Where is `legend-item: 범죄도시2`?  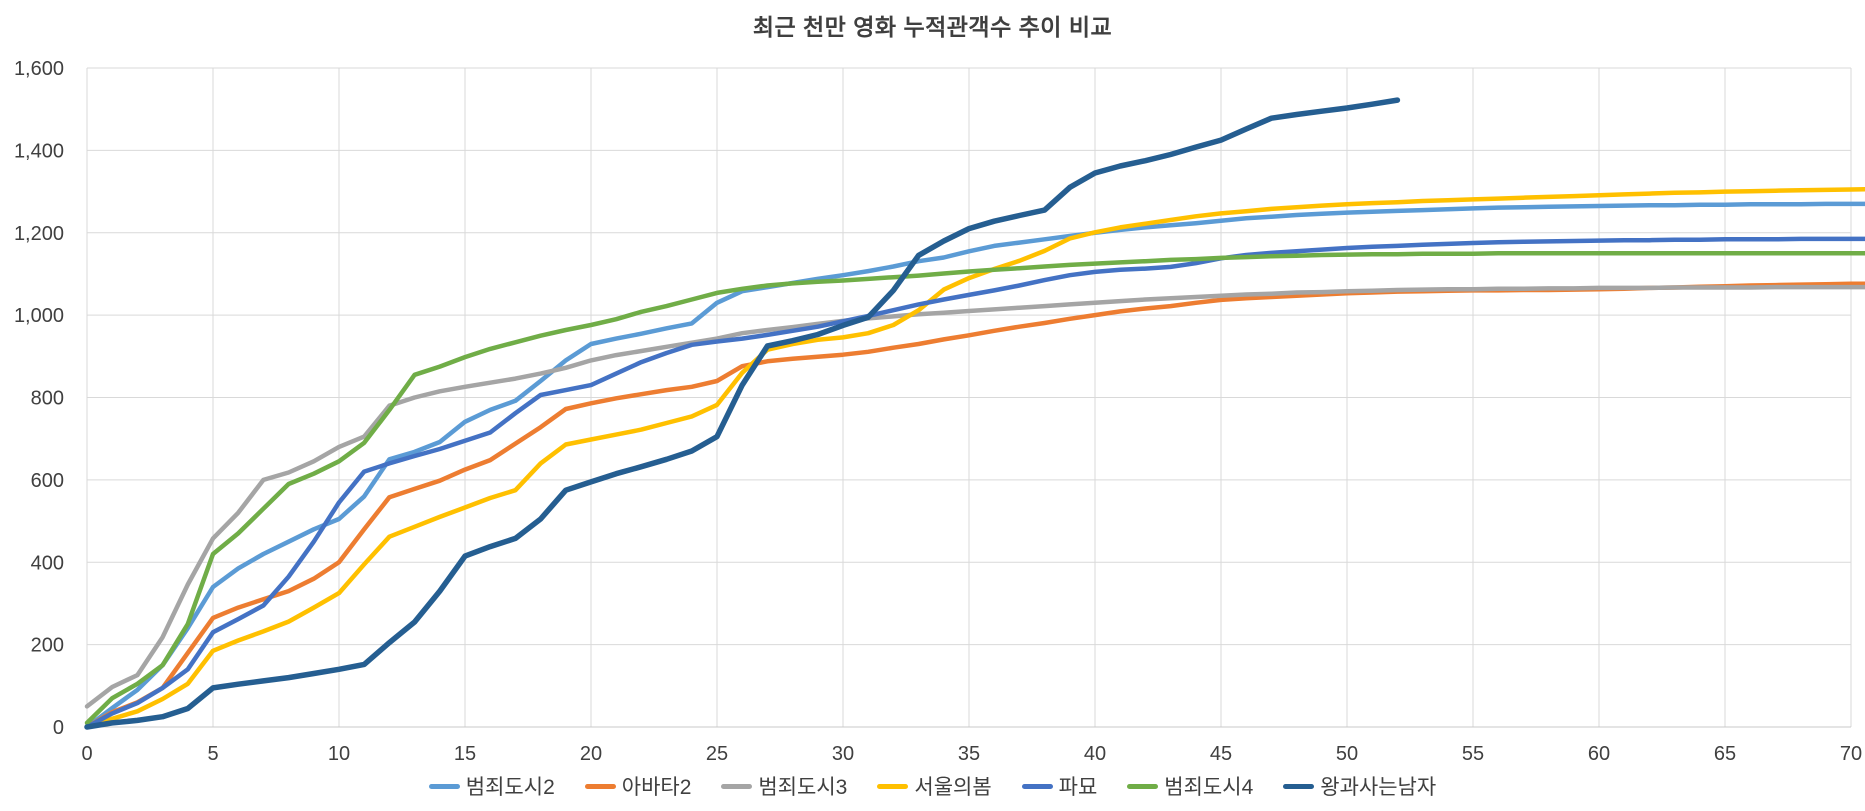
legend-item: 범죄도시2 is located at coordinates (491, 786).